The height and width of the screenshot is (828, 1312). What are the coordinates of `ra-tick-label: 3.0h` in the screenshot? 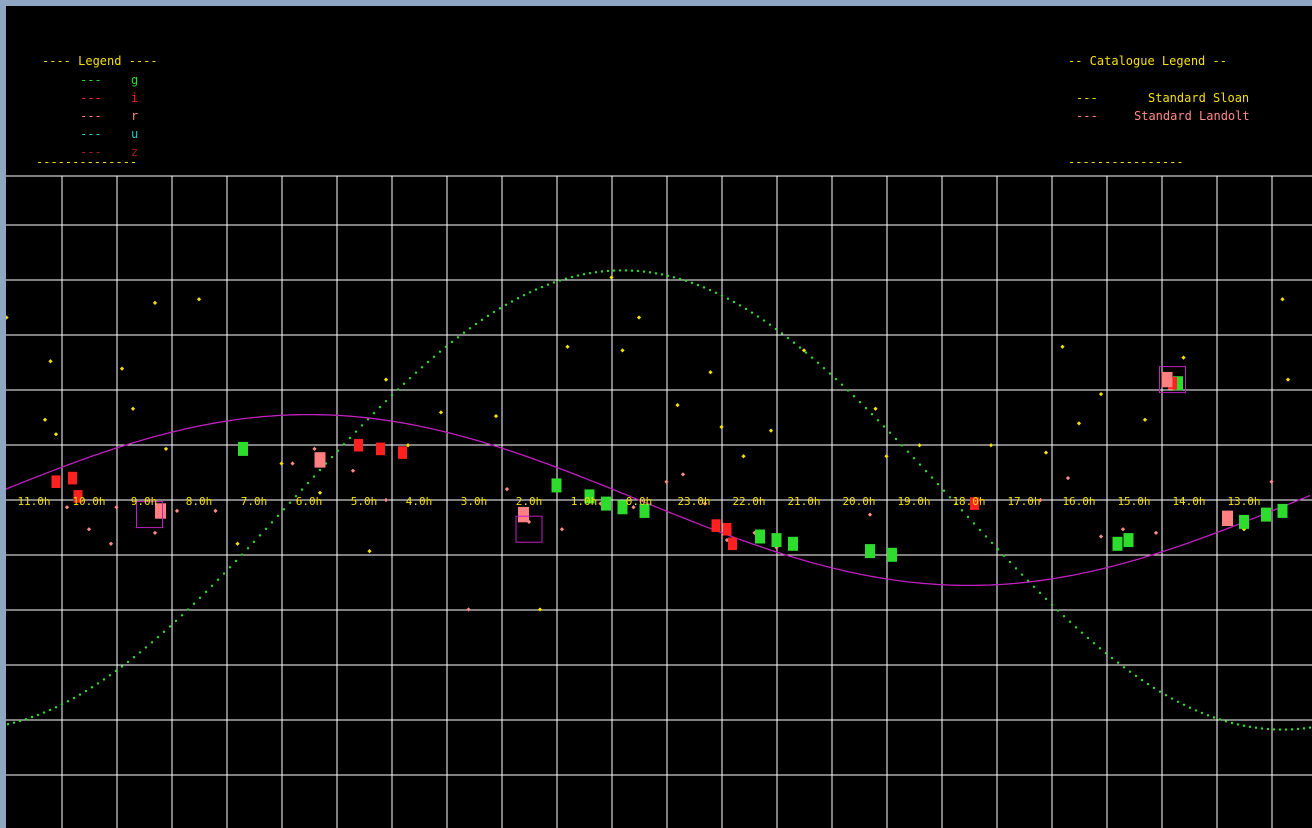 It's located at (474, 501).